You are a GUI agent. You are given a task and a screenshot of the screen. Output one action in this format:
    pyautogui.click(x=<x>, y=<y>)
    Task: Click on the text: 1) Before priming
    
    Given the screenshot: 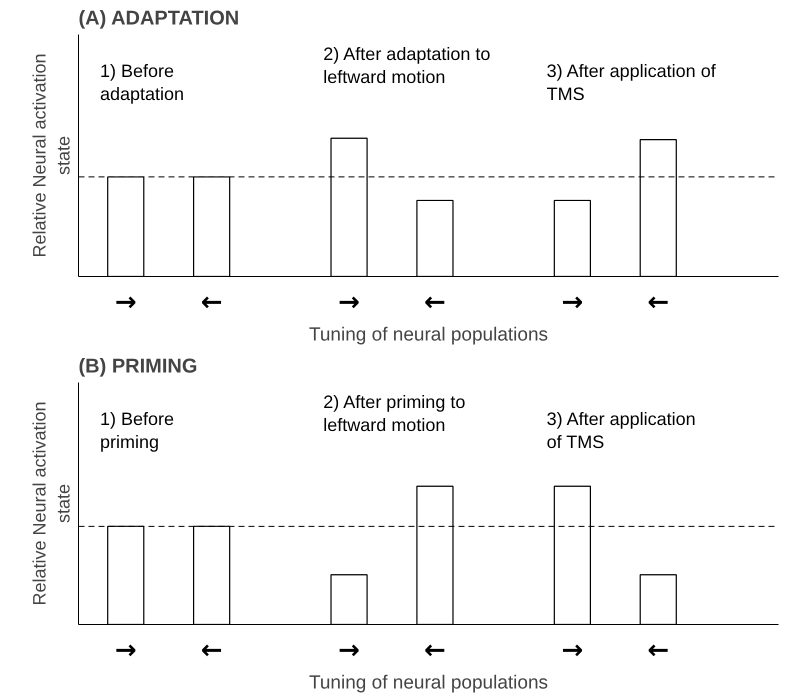 What is the action you would take?
    pyautogui.click(x=137, y=430)
    